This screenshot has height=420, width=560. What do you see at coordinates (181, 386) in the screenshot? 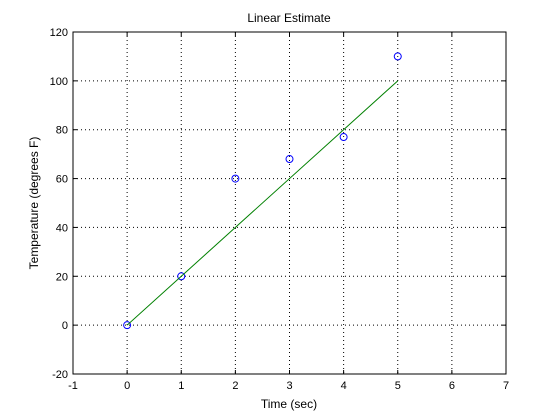
I see `x-tick-label: 1` at bounding box center [181, 386].